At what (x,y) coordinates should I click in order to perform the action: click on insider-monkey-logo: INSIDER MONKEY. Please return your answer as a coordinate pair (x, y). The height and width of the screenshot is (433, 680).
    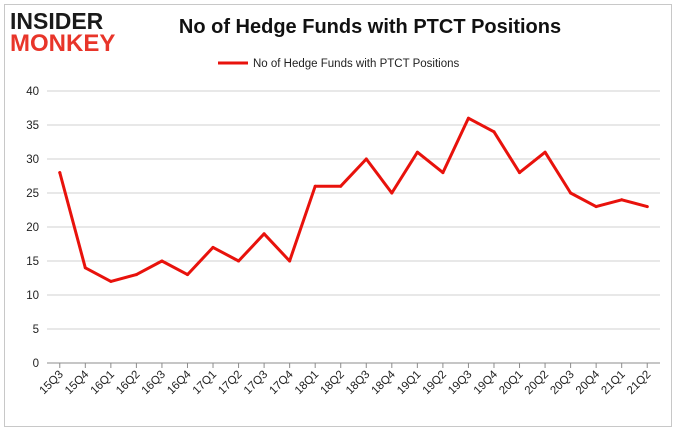
    Looking at the image, I should click on (69, 33).